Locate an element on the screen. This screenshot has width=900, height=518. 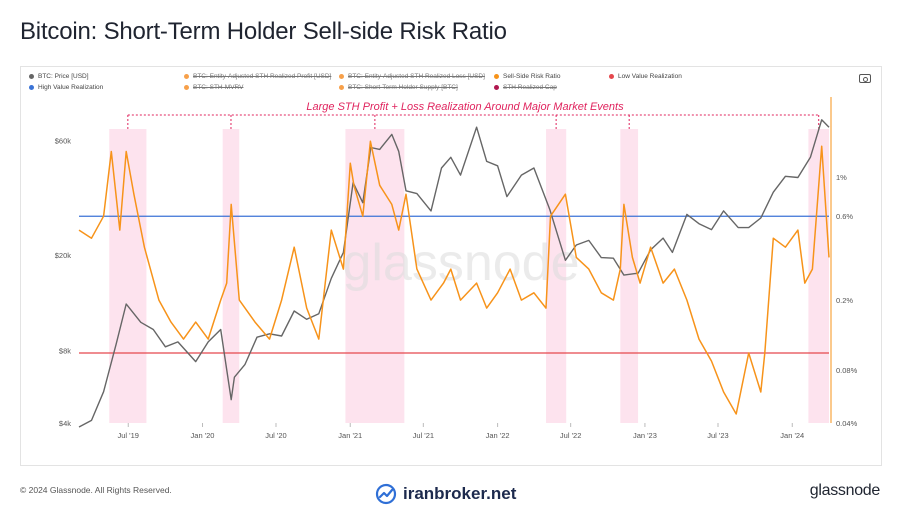
y-right-tick-label: 0.6% is located at coordinates (844, 216).